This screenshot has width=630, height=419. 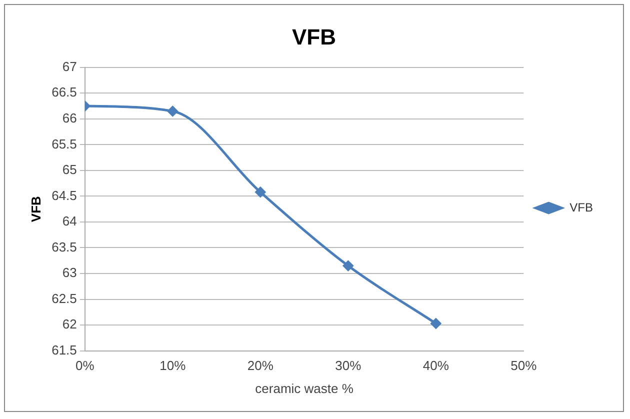 What do you see at coordinates (64, 144) in the screenshot?
I see `y-tick-label: 65.5` at bounding box center [64, 144].